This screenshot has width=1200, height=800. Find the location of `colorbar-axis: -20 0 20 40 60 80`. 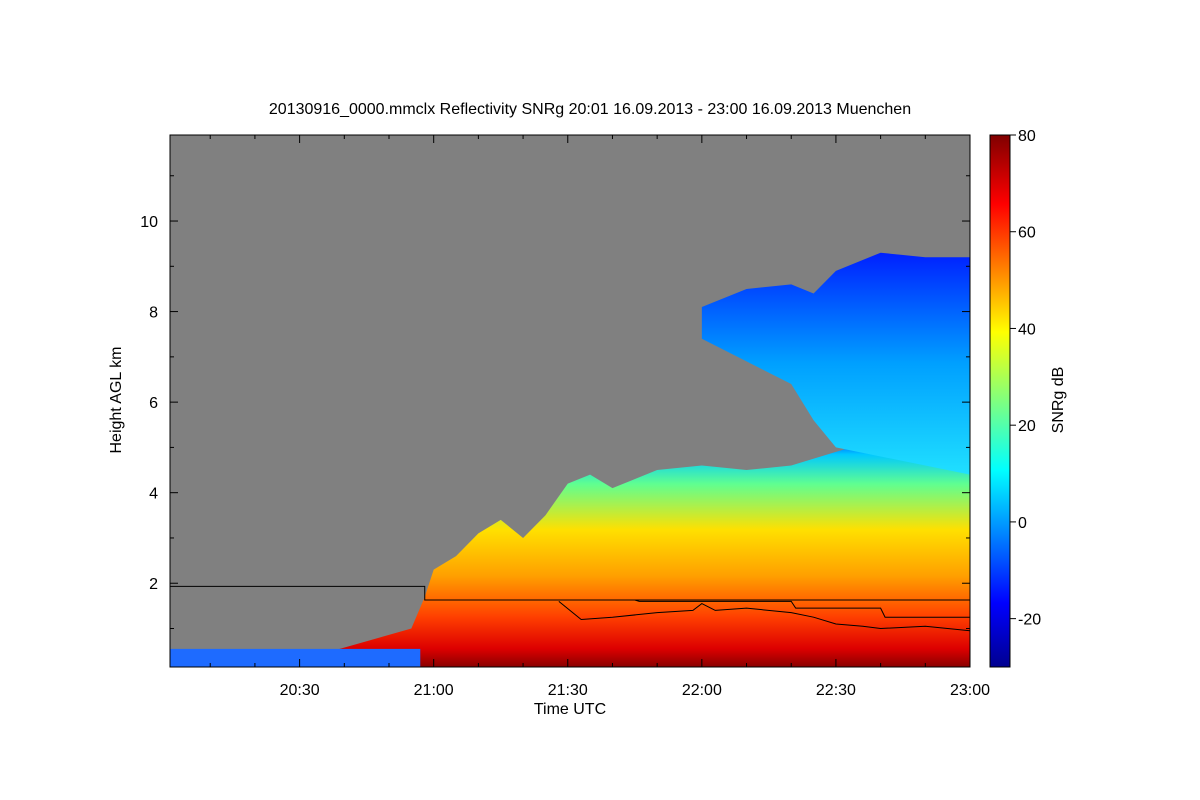

colorbar-axis: -20 0 20 40 60 80 is located at coordinates (1025, 378).